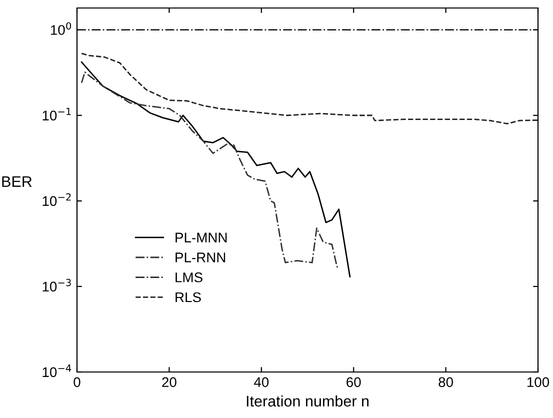  Describe the element at coordinates (57, 371) in the screenshot. I see `y-tick-label: 10$^{−4}$` at that location.